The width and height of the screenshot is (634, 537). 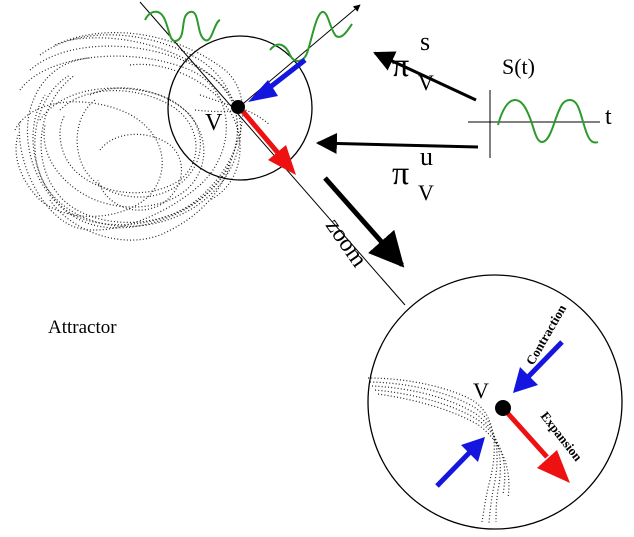 I want to click on attractor-label: Attractor, so click(x=82, y=327).